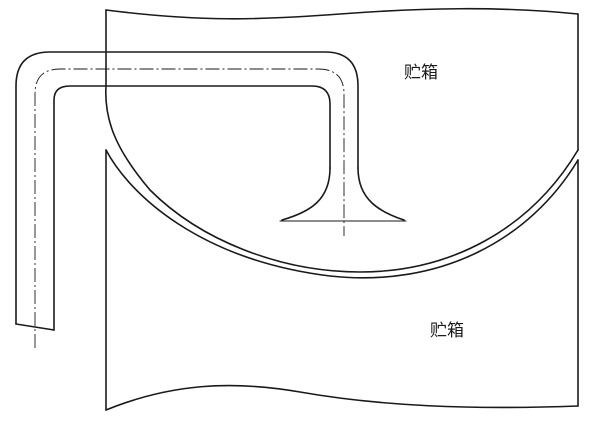  I want to click on lower-tank-label: 贮箱, so click(447, 331).